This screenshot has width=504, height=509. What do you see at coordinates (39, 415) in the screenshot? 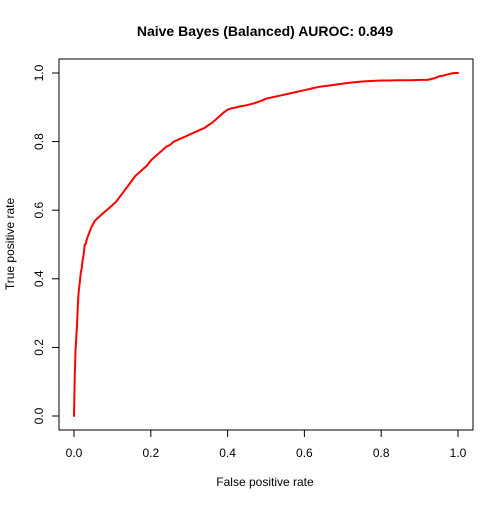
I see `y-tick-label: 0.0` at bounding box center [39, 415].